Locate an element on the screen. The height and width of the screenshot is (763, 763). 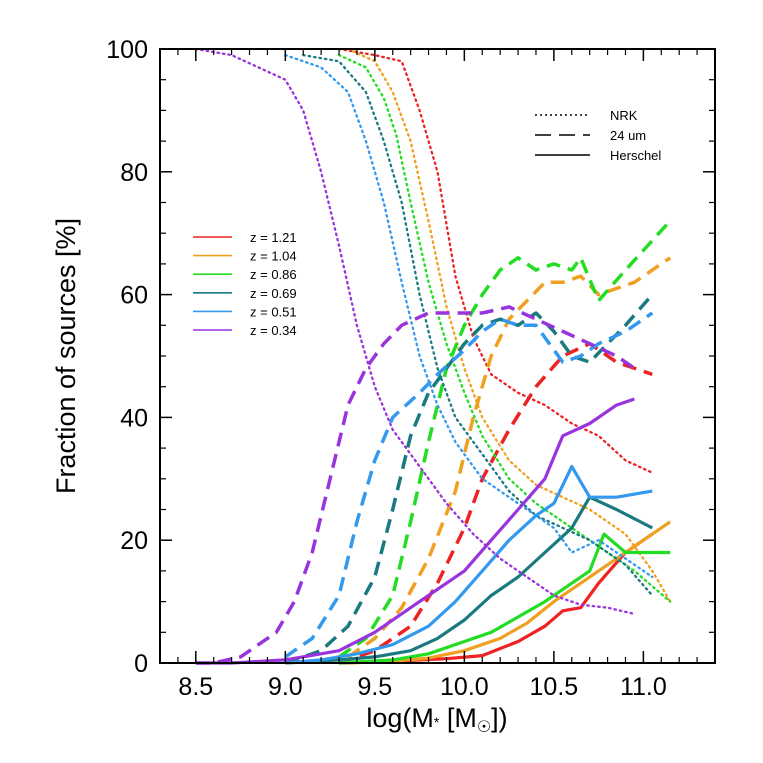
series-2-herschel-line is located at coordinates (504, 598).